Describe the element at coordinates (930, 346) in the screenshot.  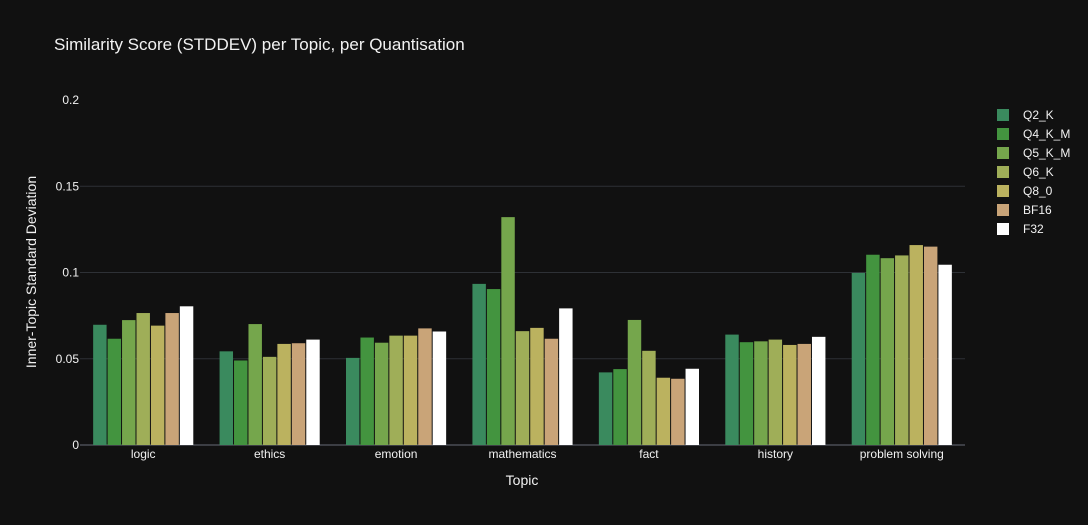
I see `bar-bf16-problem-solving` at that location.